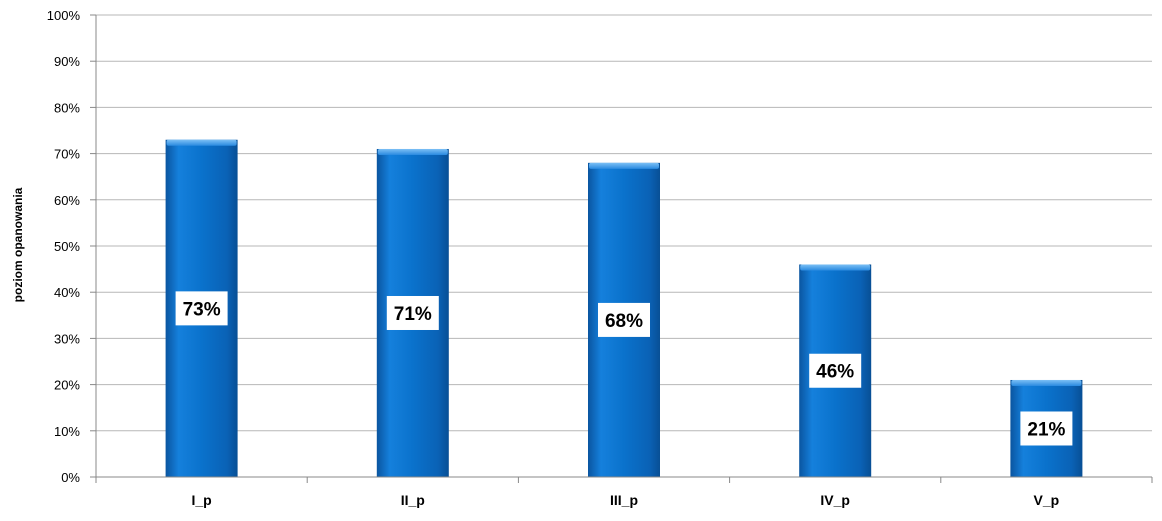 Image resolution: width=1162 pixels, height=521 pixels. I want to click on data-label: 68%, so click(624, 321).